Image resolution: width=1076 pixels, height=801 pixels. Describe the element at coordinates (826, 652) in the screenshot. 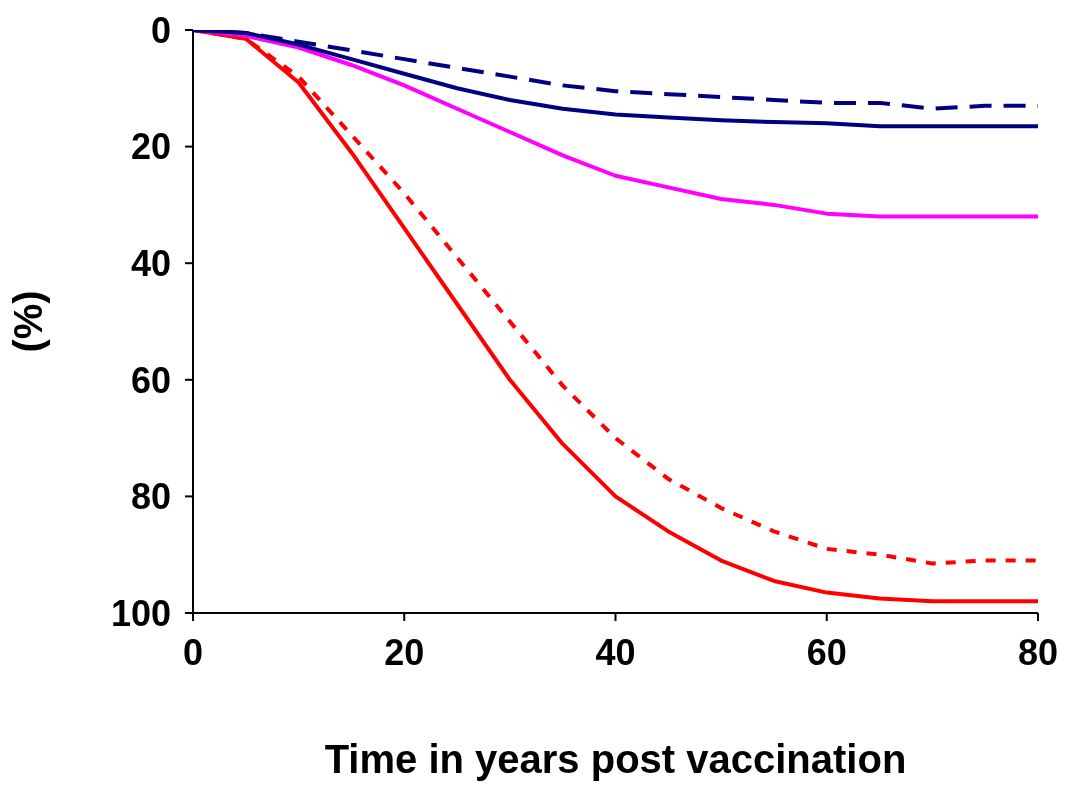

I see `x-tick-label: 60` at that location.